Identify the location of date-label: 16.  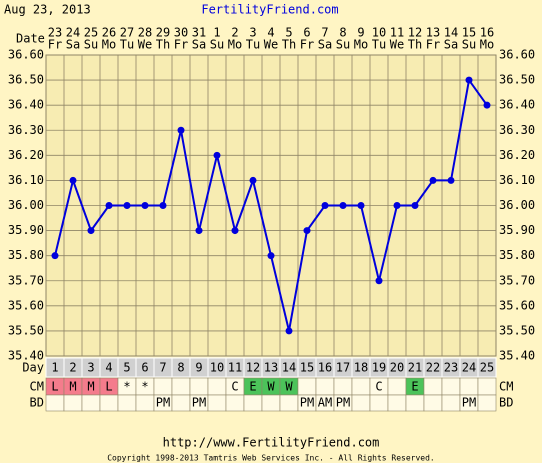
(487, 33).